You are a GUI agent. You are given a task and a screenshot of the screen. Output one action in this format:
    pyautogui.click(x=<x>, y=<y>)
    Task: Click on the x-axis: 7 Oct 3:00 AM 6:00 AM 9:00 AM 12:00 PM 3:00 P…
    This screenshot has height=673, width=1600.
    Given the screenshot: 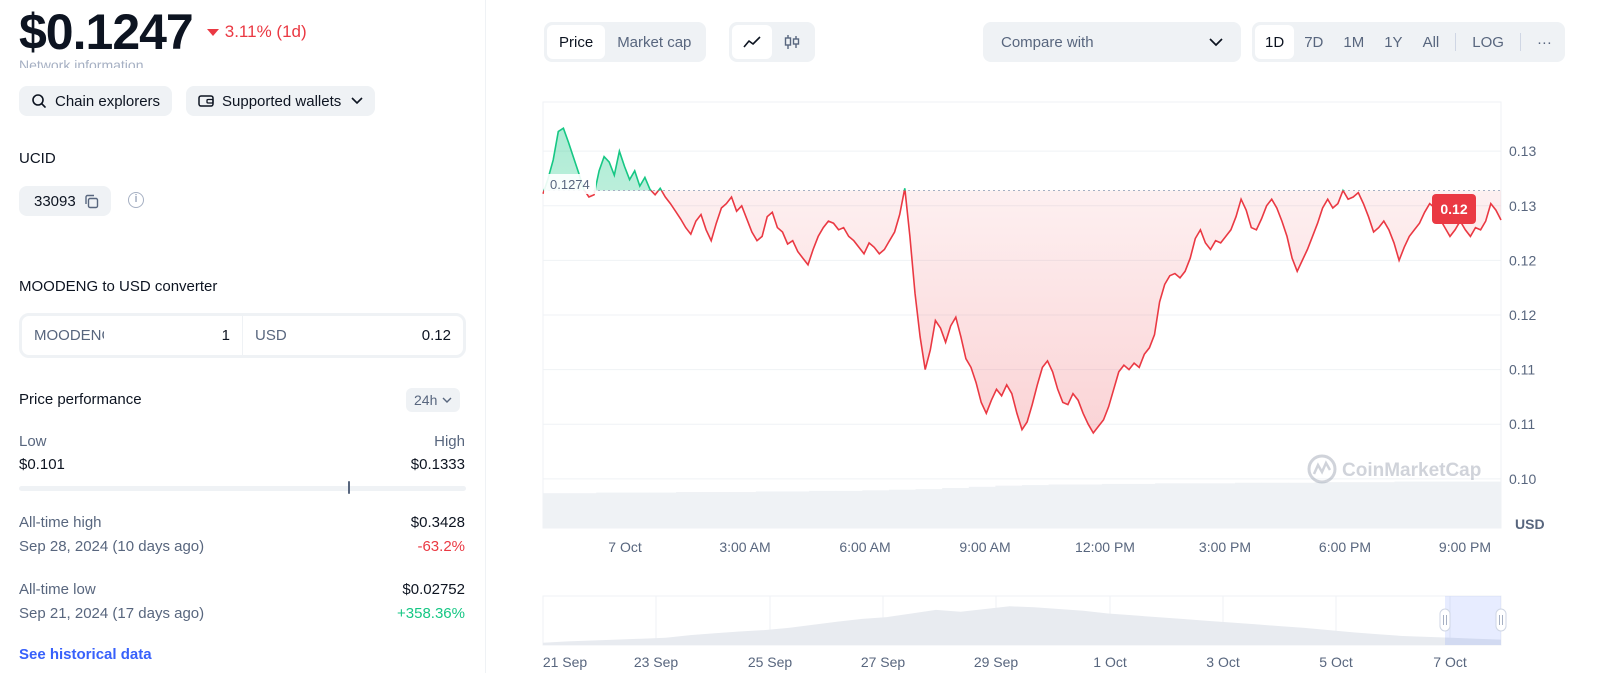 What is the action you would take?
    pyautogui.click(x=1049, y=547)
    